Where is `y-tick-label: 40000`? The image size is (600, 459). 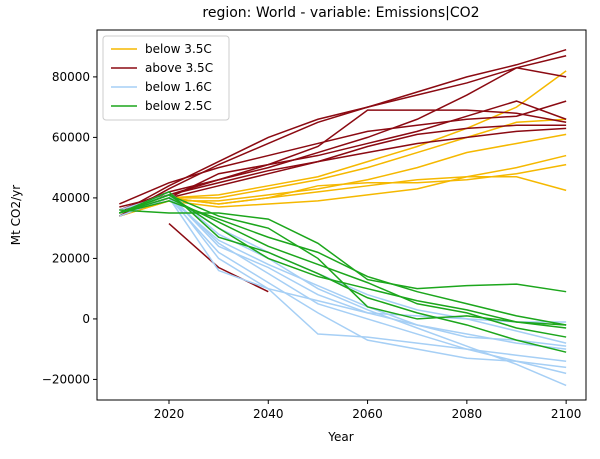 y-tick-label: 40000 is located at coordinates (71, 198).